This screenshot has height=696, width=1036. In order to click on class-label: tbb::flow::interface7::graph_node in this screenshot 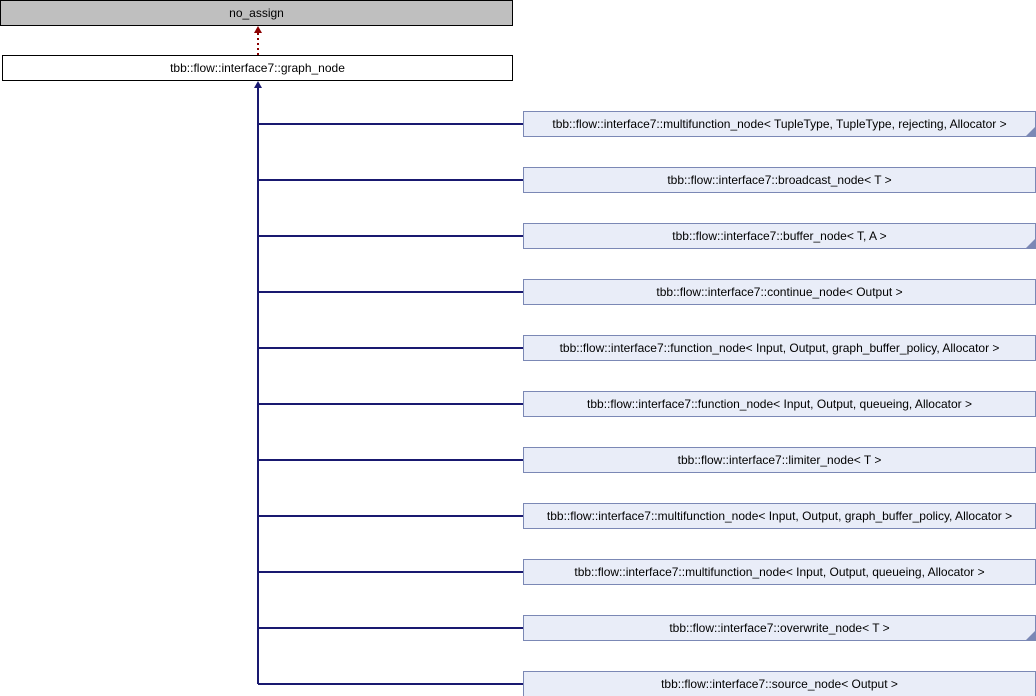, I will do `click(257, 67)`.